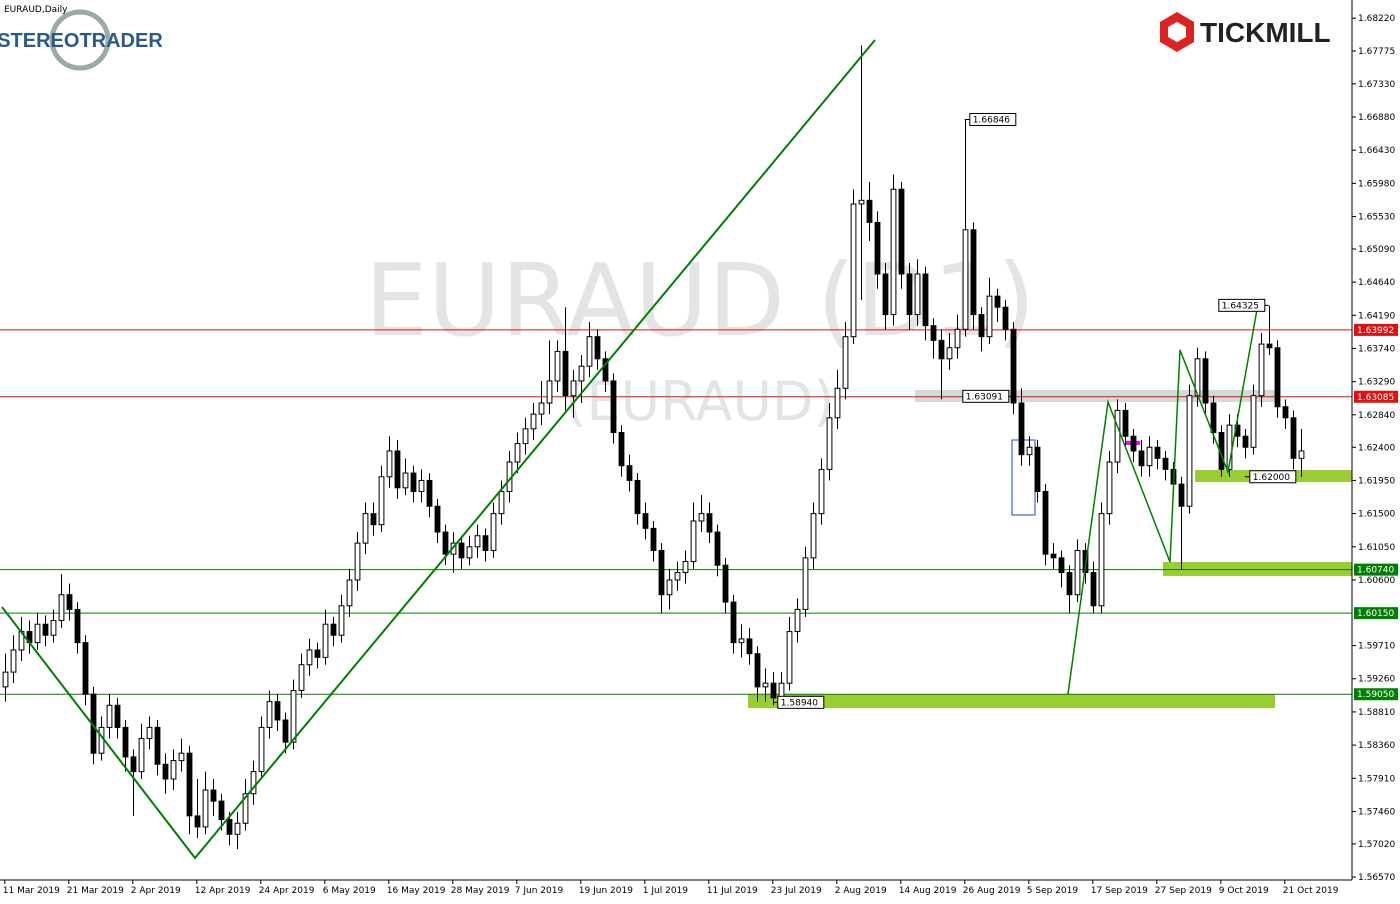  Describe the element at coordinates (31, 891) in the screenshot. I see `x-tick-label: 11 Mar 2019` at that location.